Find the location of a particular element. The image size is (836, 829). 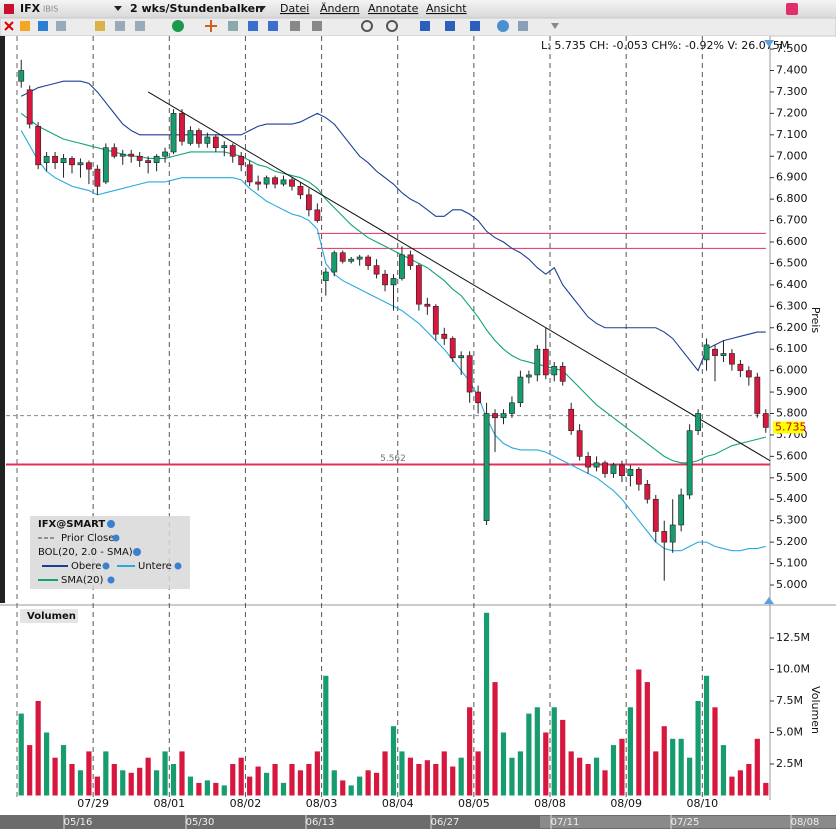

symbol: IFX is located at coordinates (30, 8).